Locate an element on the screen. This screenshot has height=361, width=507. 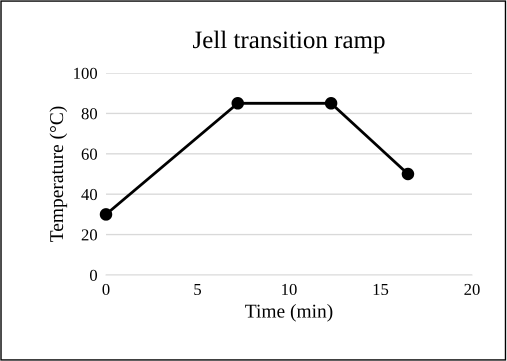
y-axis-title: Temperature (°C) is located at coordinates (58, 174).